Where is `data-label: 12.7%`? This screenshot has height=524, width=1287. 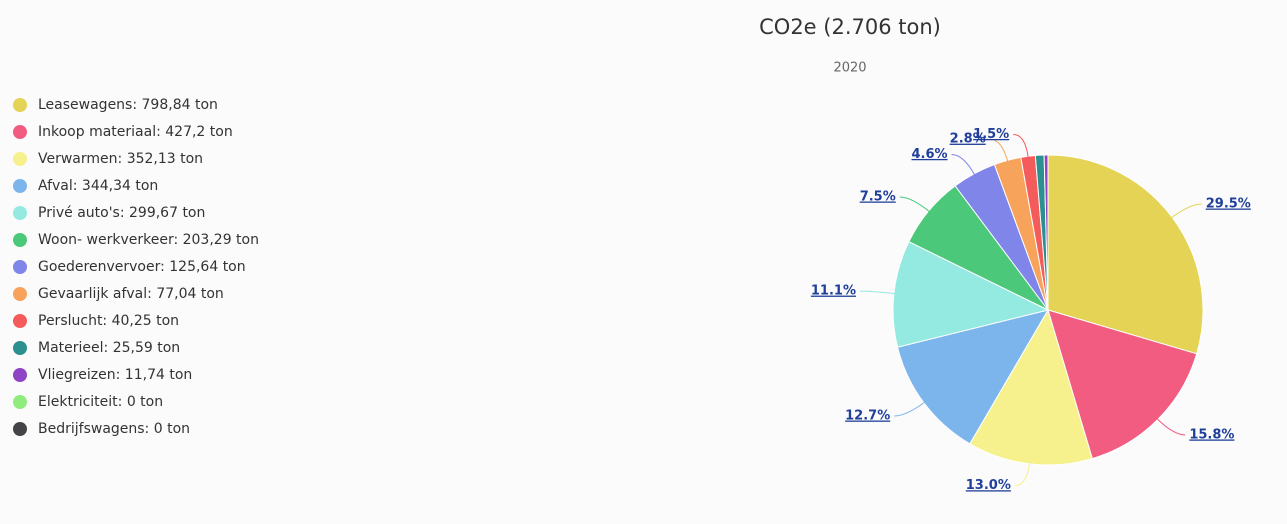
data-label: 12.7% is located at coordinates (867, 416).